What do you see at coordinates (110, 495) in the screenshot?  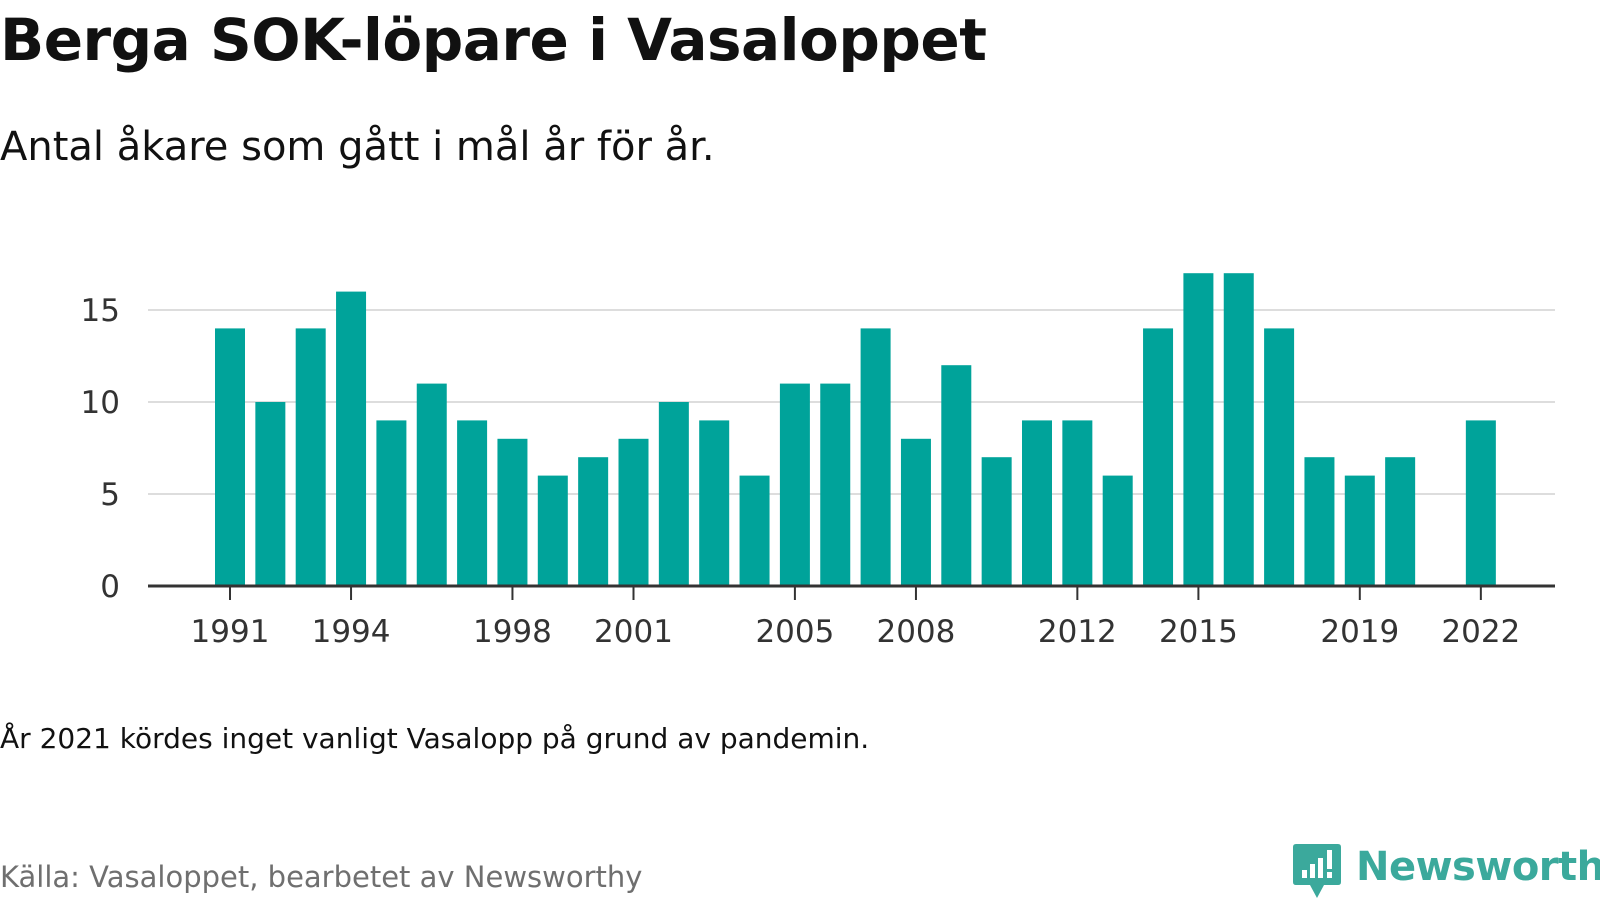 I see `y-tick-label: 5` at bounding box center [110, 495].